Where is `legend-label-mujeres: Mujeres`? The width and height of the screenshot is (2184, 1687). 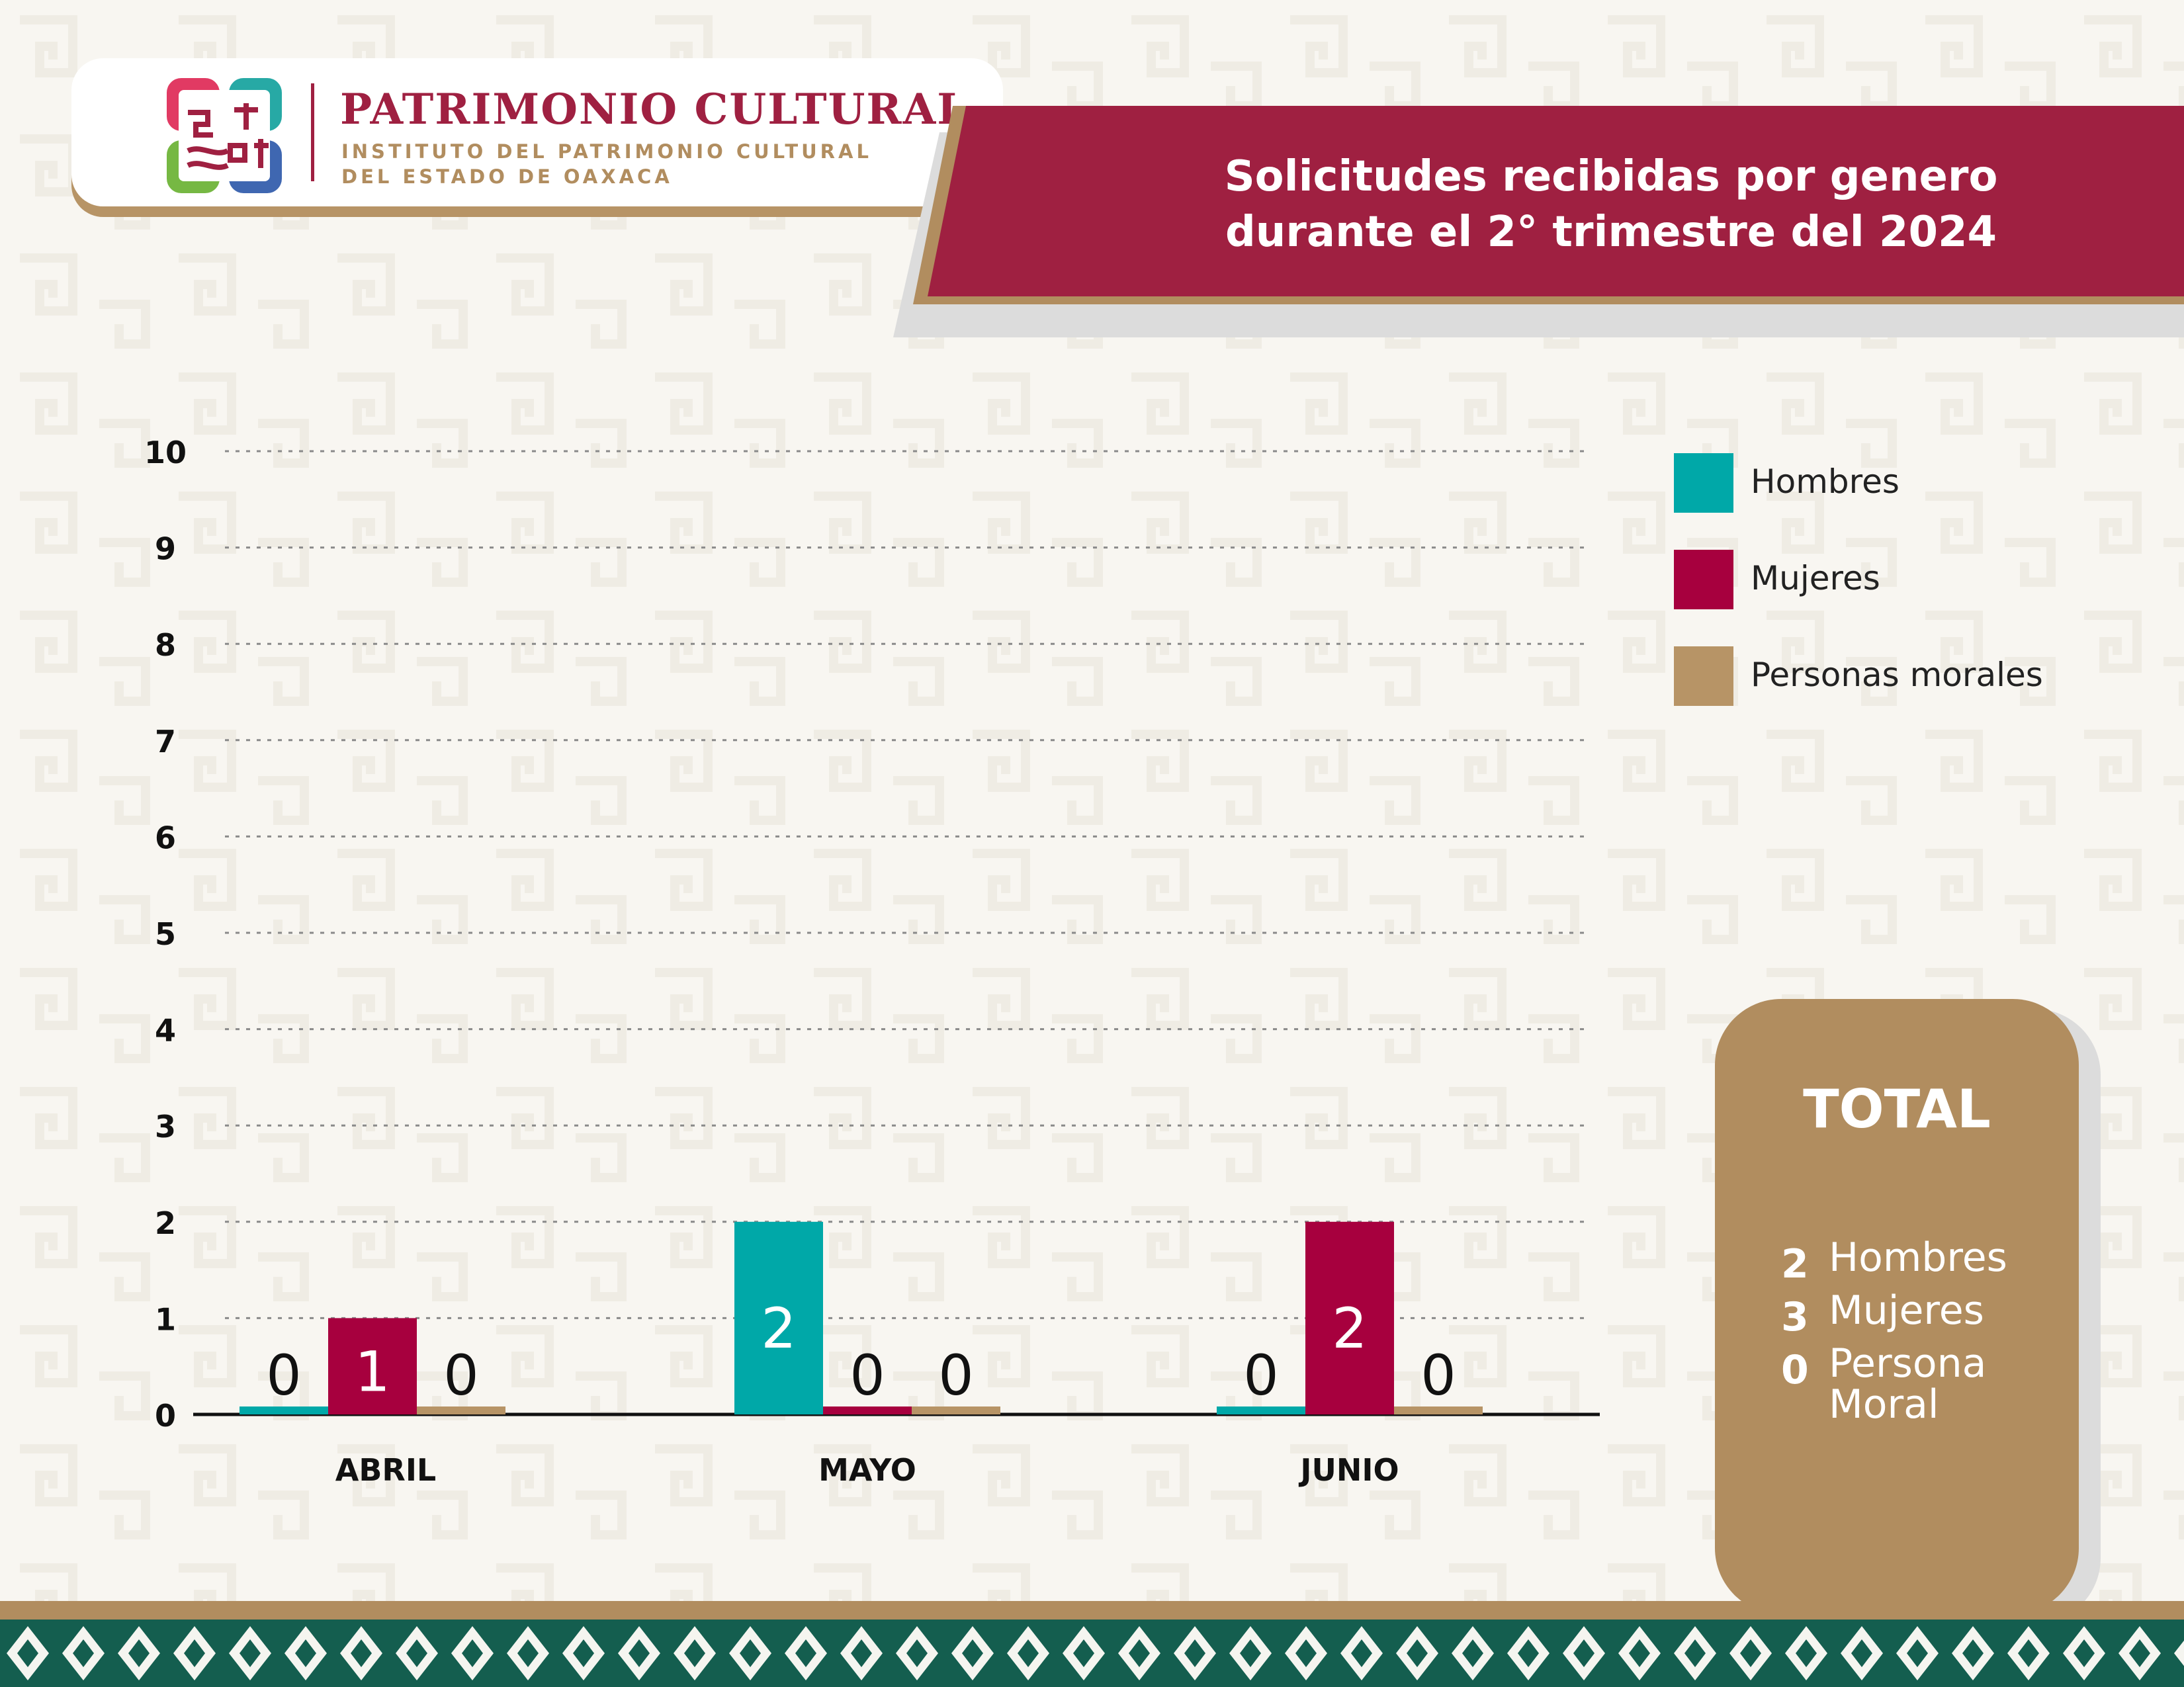 legend-label-mujeres: Mujeres is located at coordinates (1816, 578).